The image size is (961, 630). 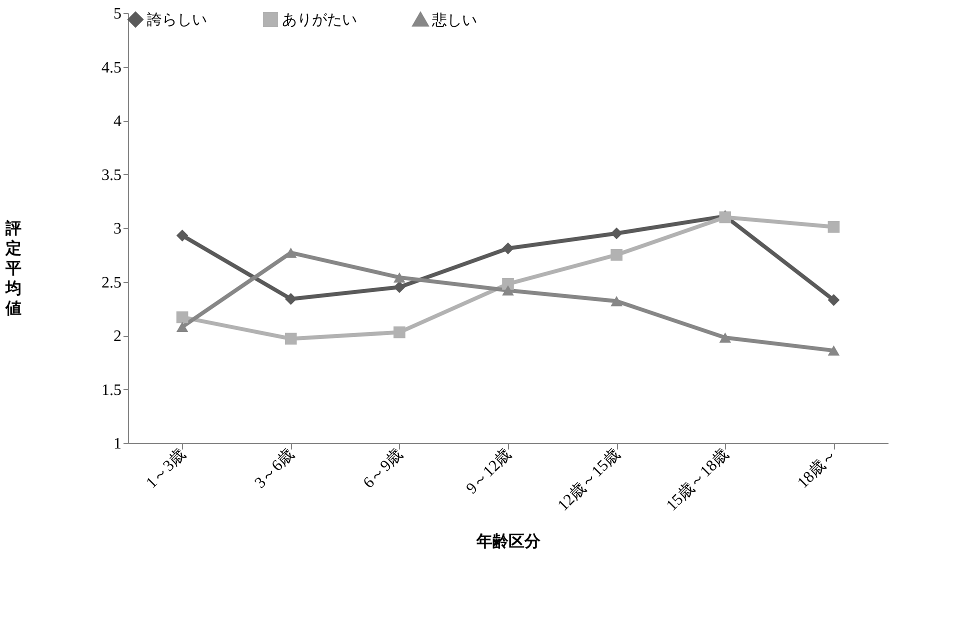 I want to click on y-tick-label: 1, so click(x=118, y=444).